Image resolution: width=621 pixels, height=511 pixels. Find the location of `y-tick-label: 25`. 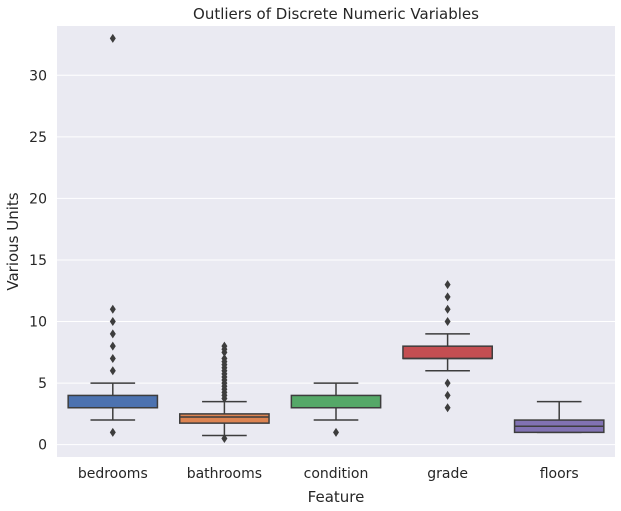

y-tick-label: 25 is located at coordinates (38, 138).